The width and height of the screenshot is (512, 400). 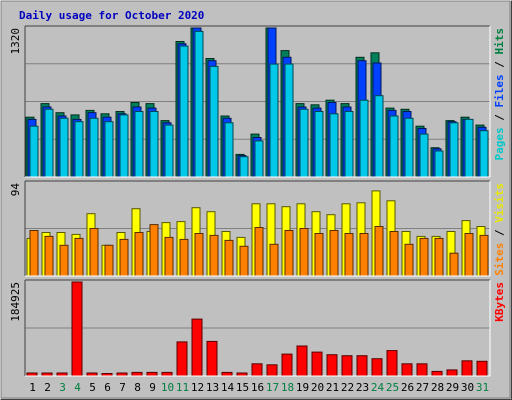 I want to click on x-tick-label-day-1: 1, so click(x=32, y=387).